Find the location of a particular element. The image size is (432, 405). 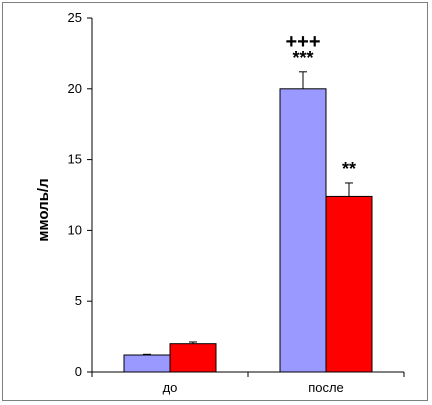

x-tick-label: до is located at coordinates (170, 387).